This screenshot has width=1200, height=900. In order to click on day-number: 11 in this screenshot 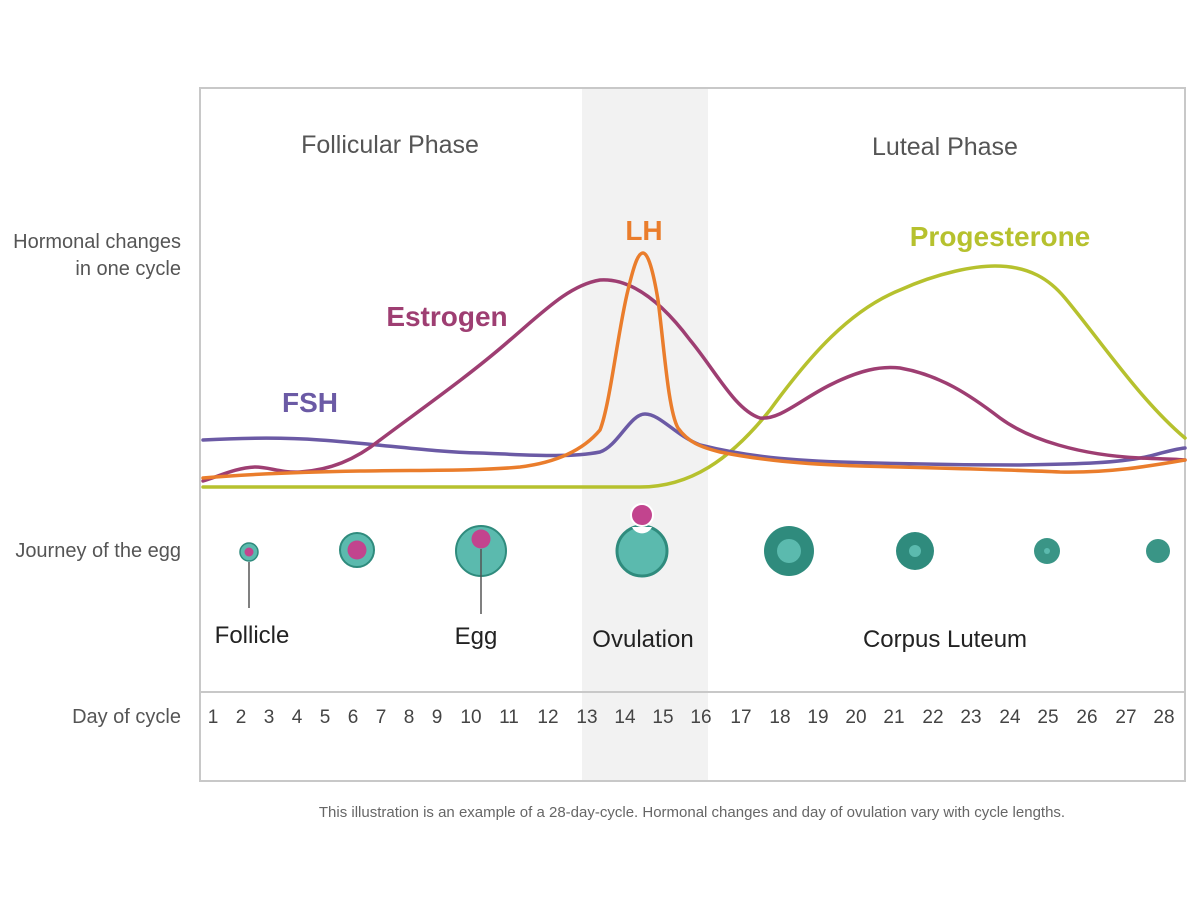, I will do `click(509, 717)`.